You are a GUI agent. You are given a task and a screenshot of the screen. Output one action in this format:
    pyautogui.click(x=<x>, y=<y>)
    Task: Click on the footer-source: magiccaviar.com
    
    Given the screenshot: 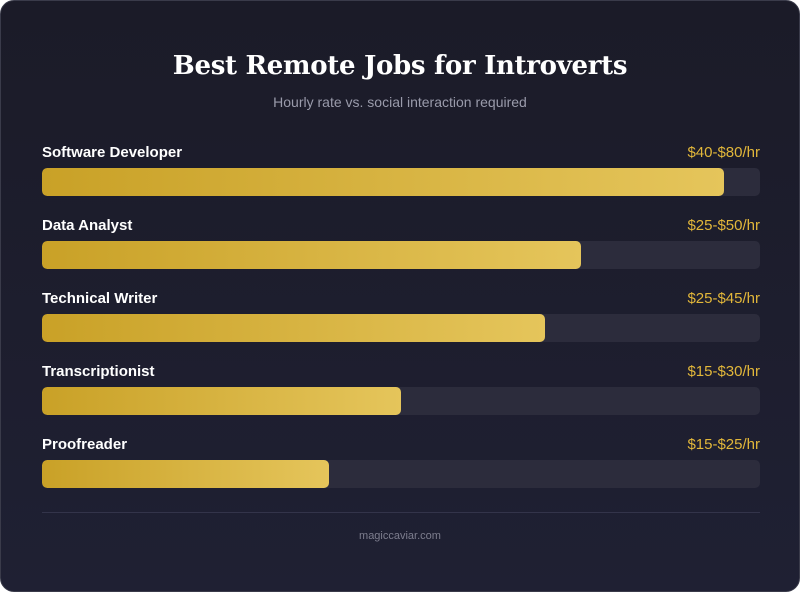 What is the action you would take?
    pyautogui.click(x=400, y=536)
    